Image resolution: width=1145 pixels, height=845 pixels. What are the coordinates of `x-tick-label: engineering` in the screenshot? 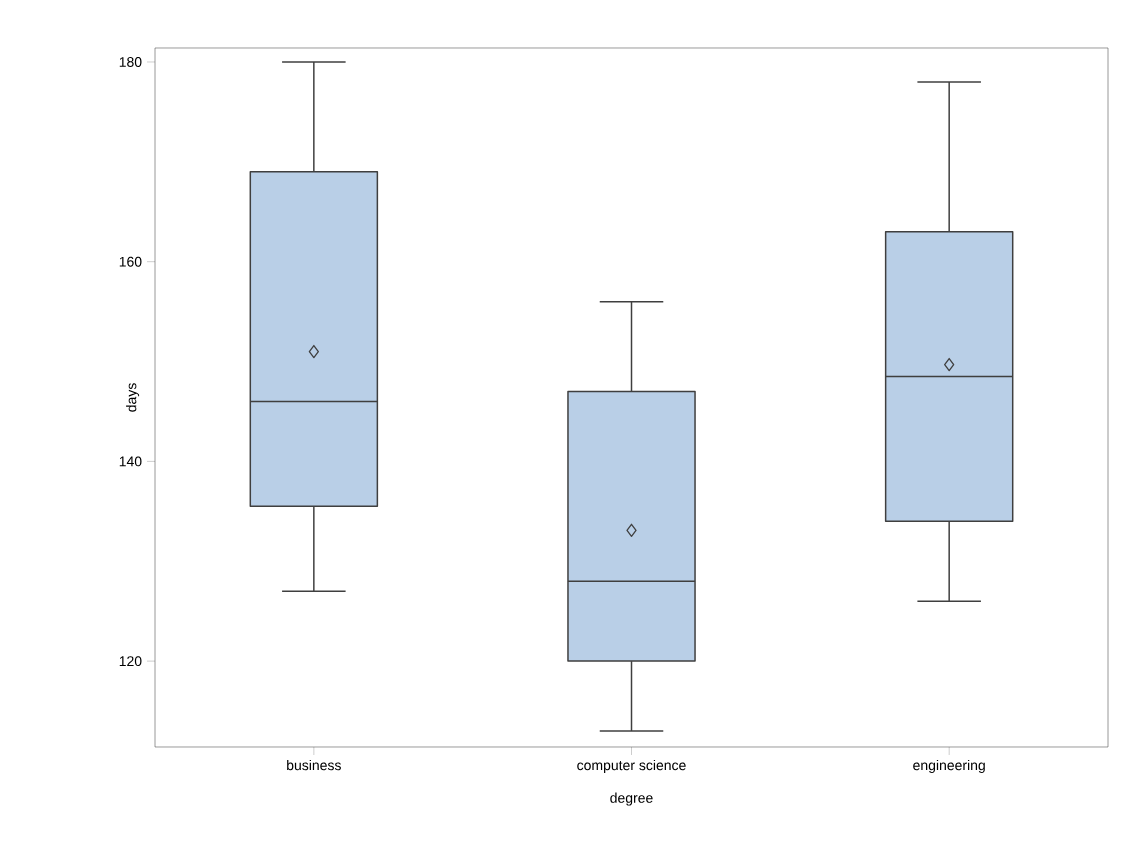 It's located at (949, 766).